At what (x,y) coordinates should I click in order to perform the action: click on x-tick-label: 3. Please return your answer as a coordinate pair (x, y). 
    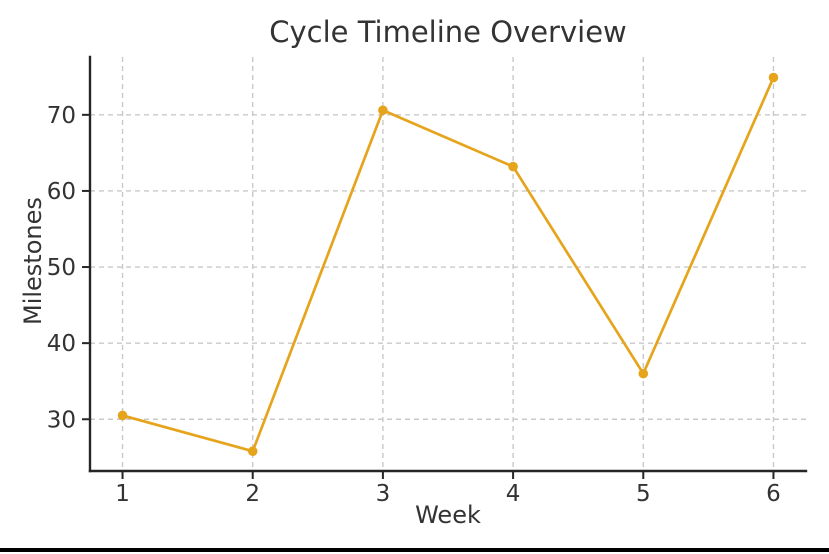
    Looking at the image, I should click on (383, 494).